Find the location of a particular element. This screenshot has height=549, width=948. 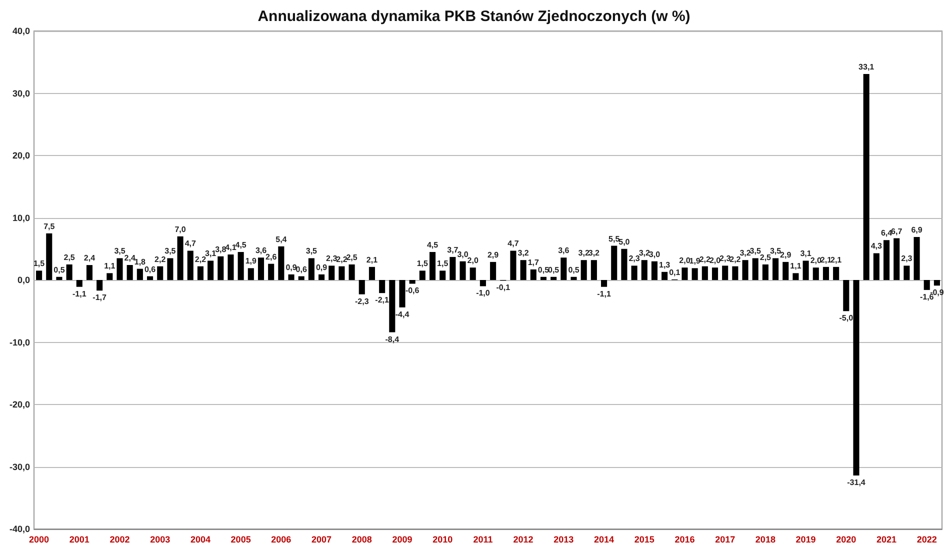

x-tick-label: 2019 is located at coordinates (806, 539).